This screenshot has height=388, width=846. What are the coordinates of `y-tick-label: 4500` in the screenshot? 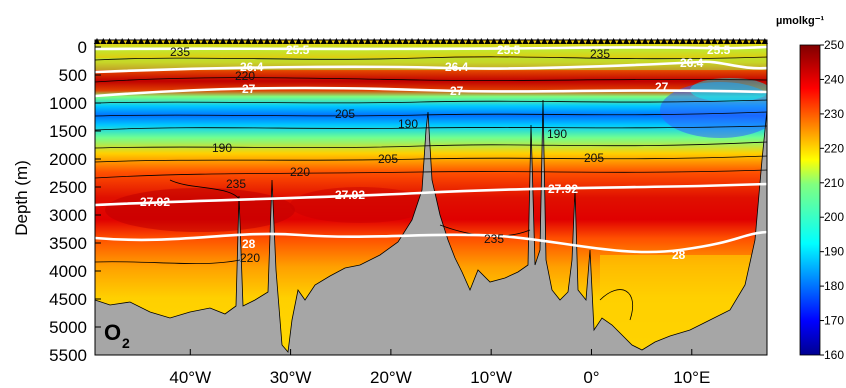 It's located at (68, 299).